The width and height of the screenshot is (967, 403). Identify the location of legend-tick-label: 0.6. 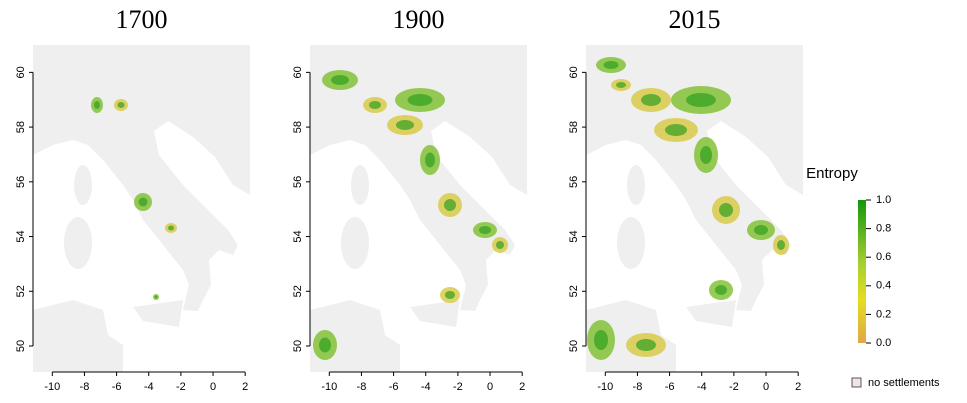
(883, 257).